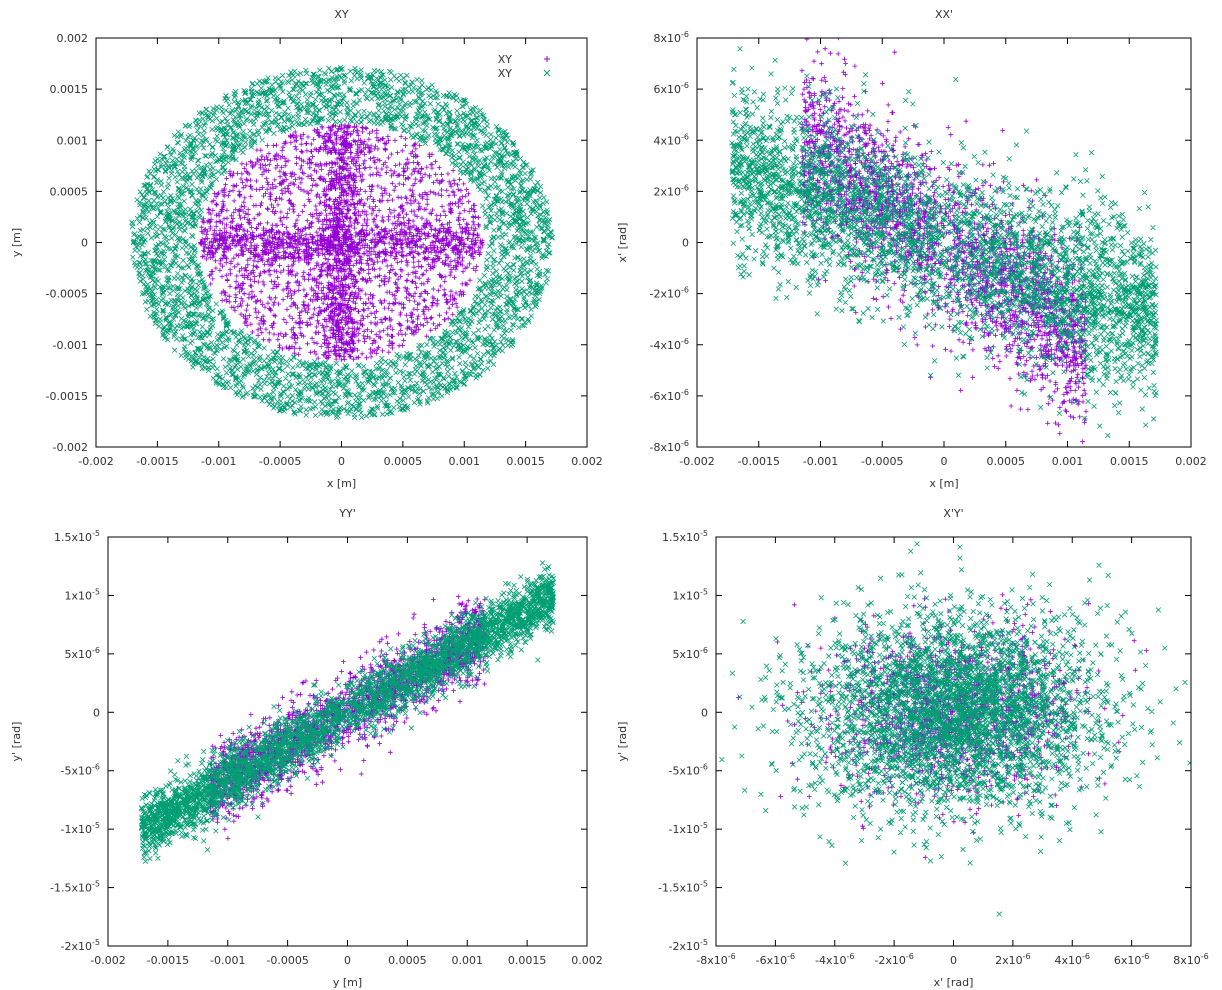 This screenshot has width=1222, height=990. I want to click on y-tick-label: -6x10⁻⁶, so click(669, 395).